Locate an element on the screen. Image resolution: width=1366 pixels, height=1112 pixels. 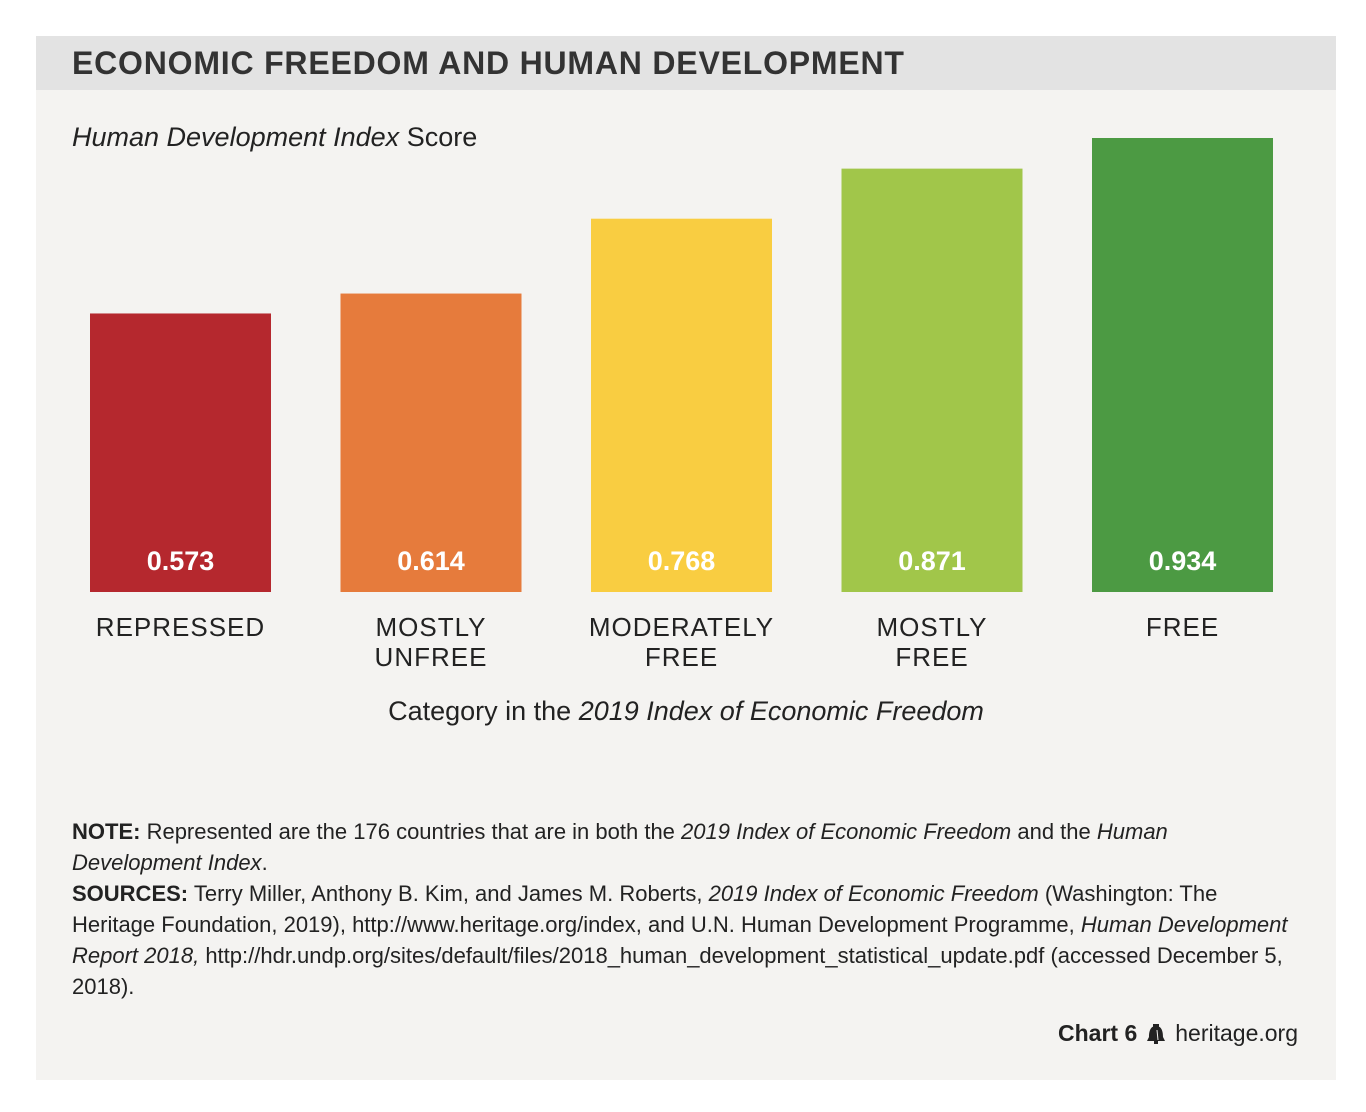
y-axis-title-rest: Score is located at coordinates (438, 137).